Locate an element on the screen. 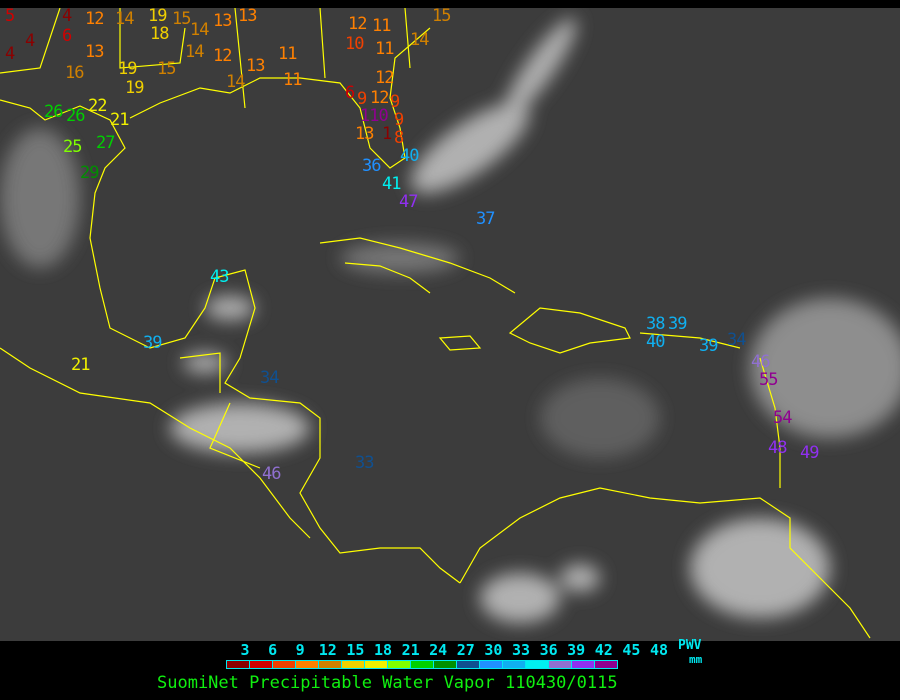 The height and width of the screenshot is (700, 900). station-pwv-label: 110 is located at coordinates (374, 116).